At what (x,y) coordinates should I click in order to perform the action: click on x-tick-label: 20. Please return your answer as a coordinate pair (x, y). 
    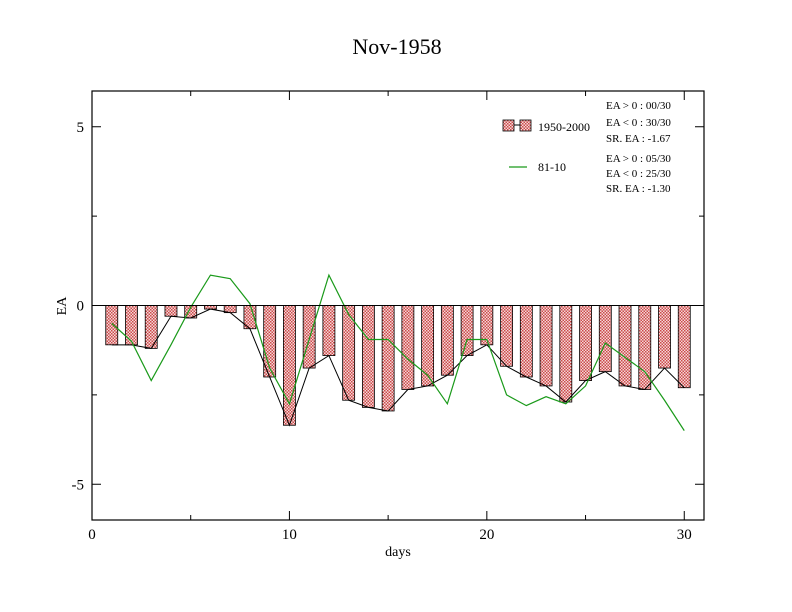
    Looking at the image, I should click on (486, 535).